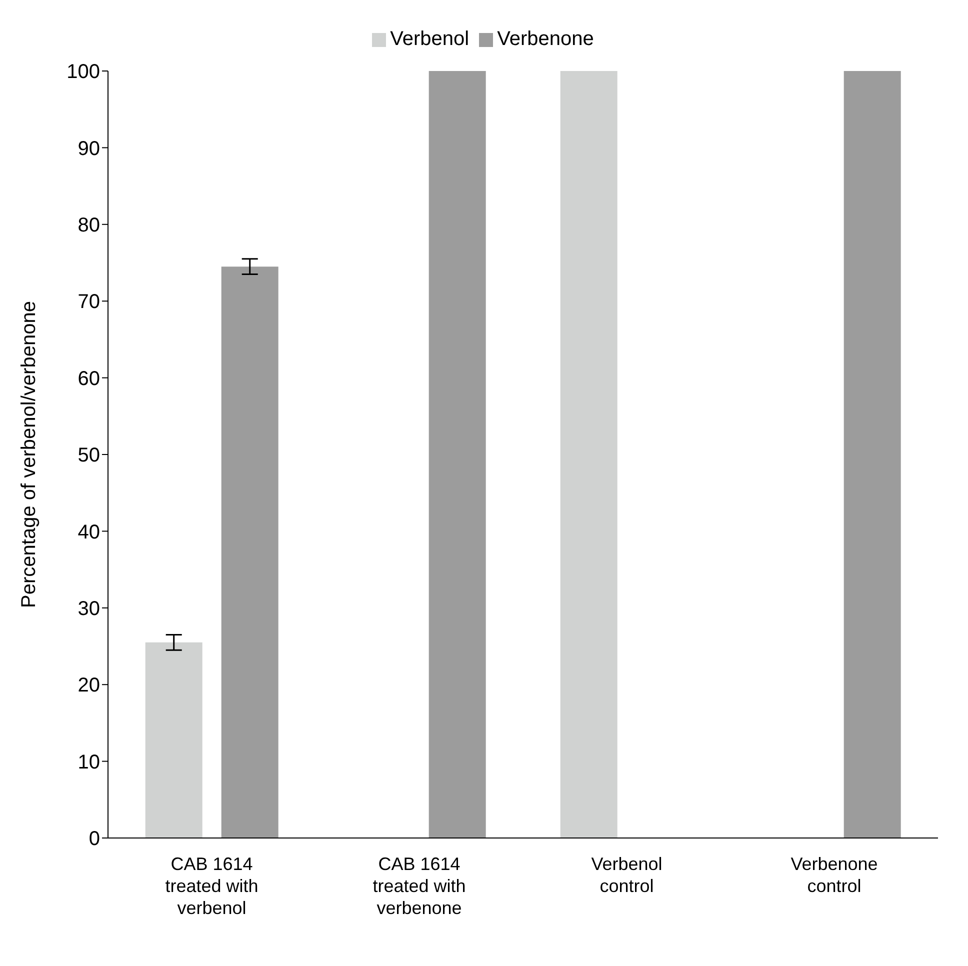 Image resolution: width=968 pixels, height=966 pixels. What do you see at coordinates (89, 762) in the screenshot?
I see `y-tick-label: 10` at bounding box center [89, 762].